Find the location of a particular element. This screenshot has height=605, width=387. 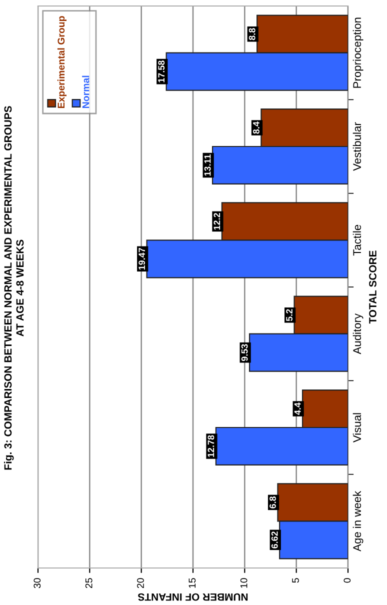

data-label: 13.11 is located at coordinates (207, 165).